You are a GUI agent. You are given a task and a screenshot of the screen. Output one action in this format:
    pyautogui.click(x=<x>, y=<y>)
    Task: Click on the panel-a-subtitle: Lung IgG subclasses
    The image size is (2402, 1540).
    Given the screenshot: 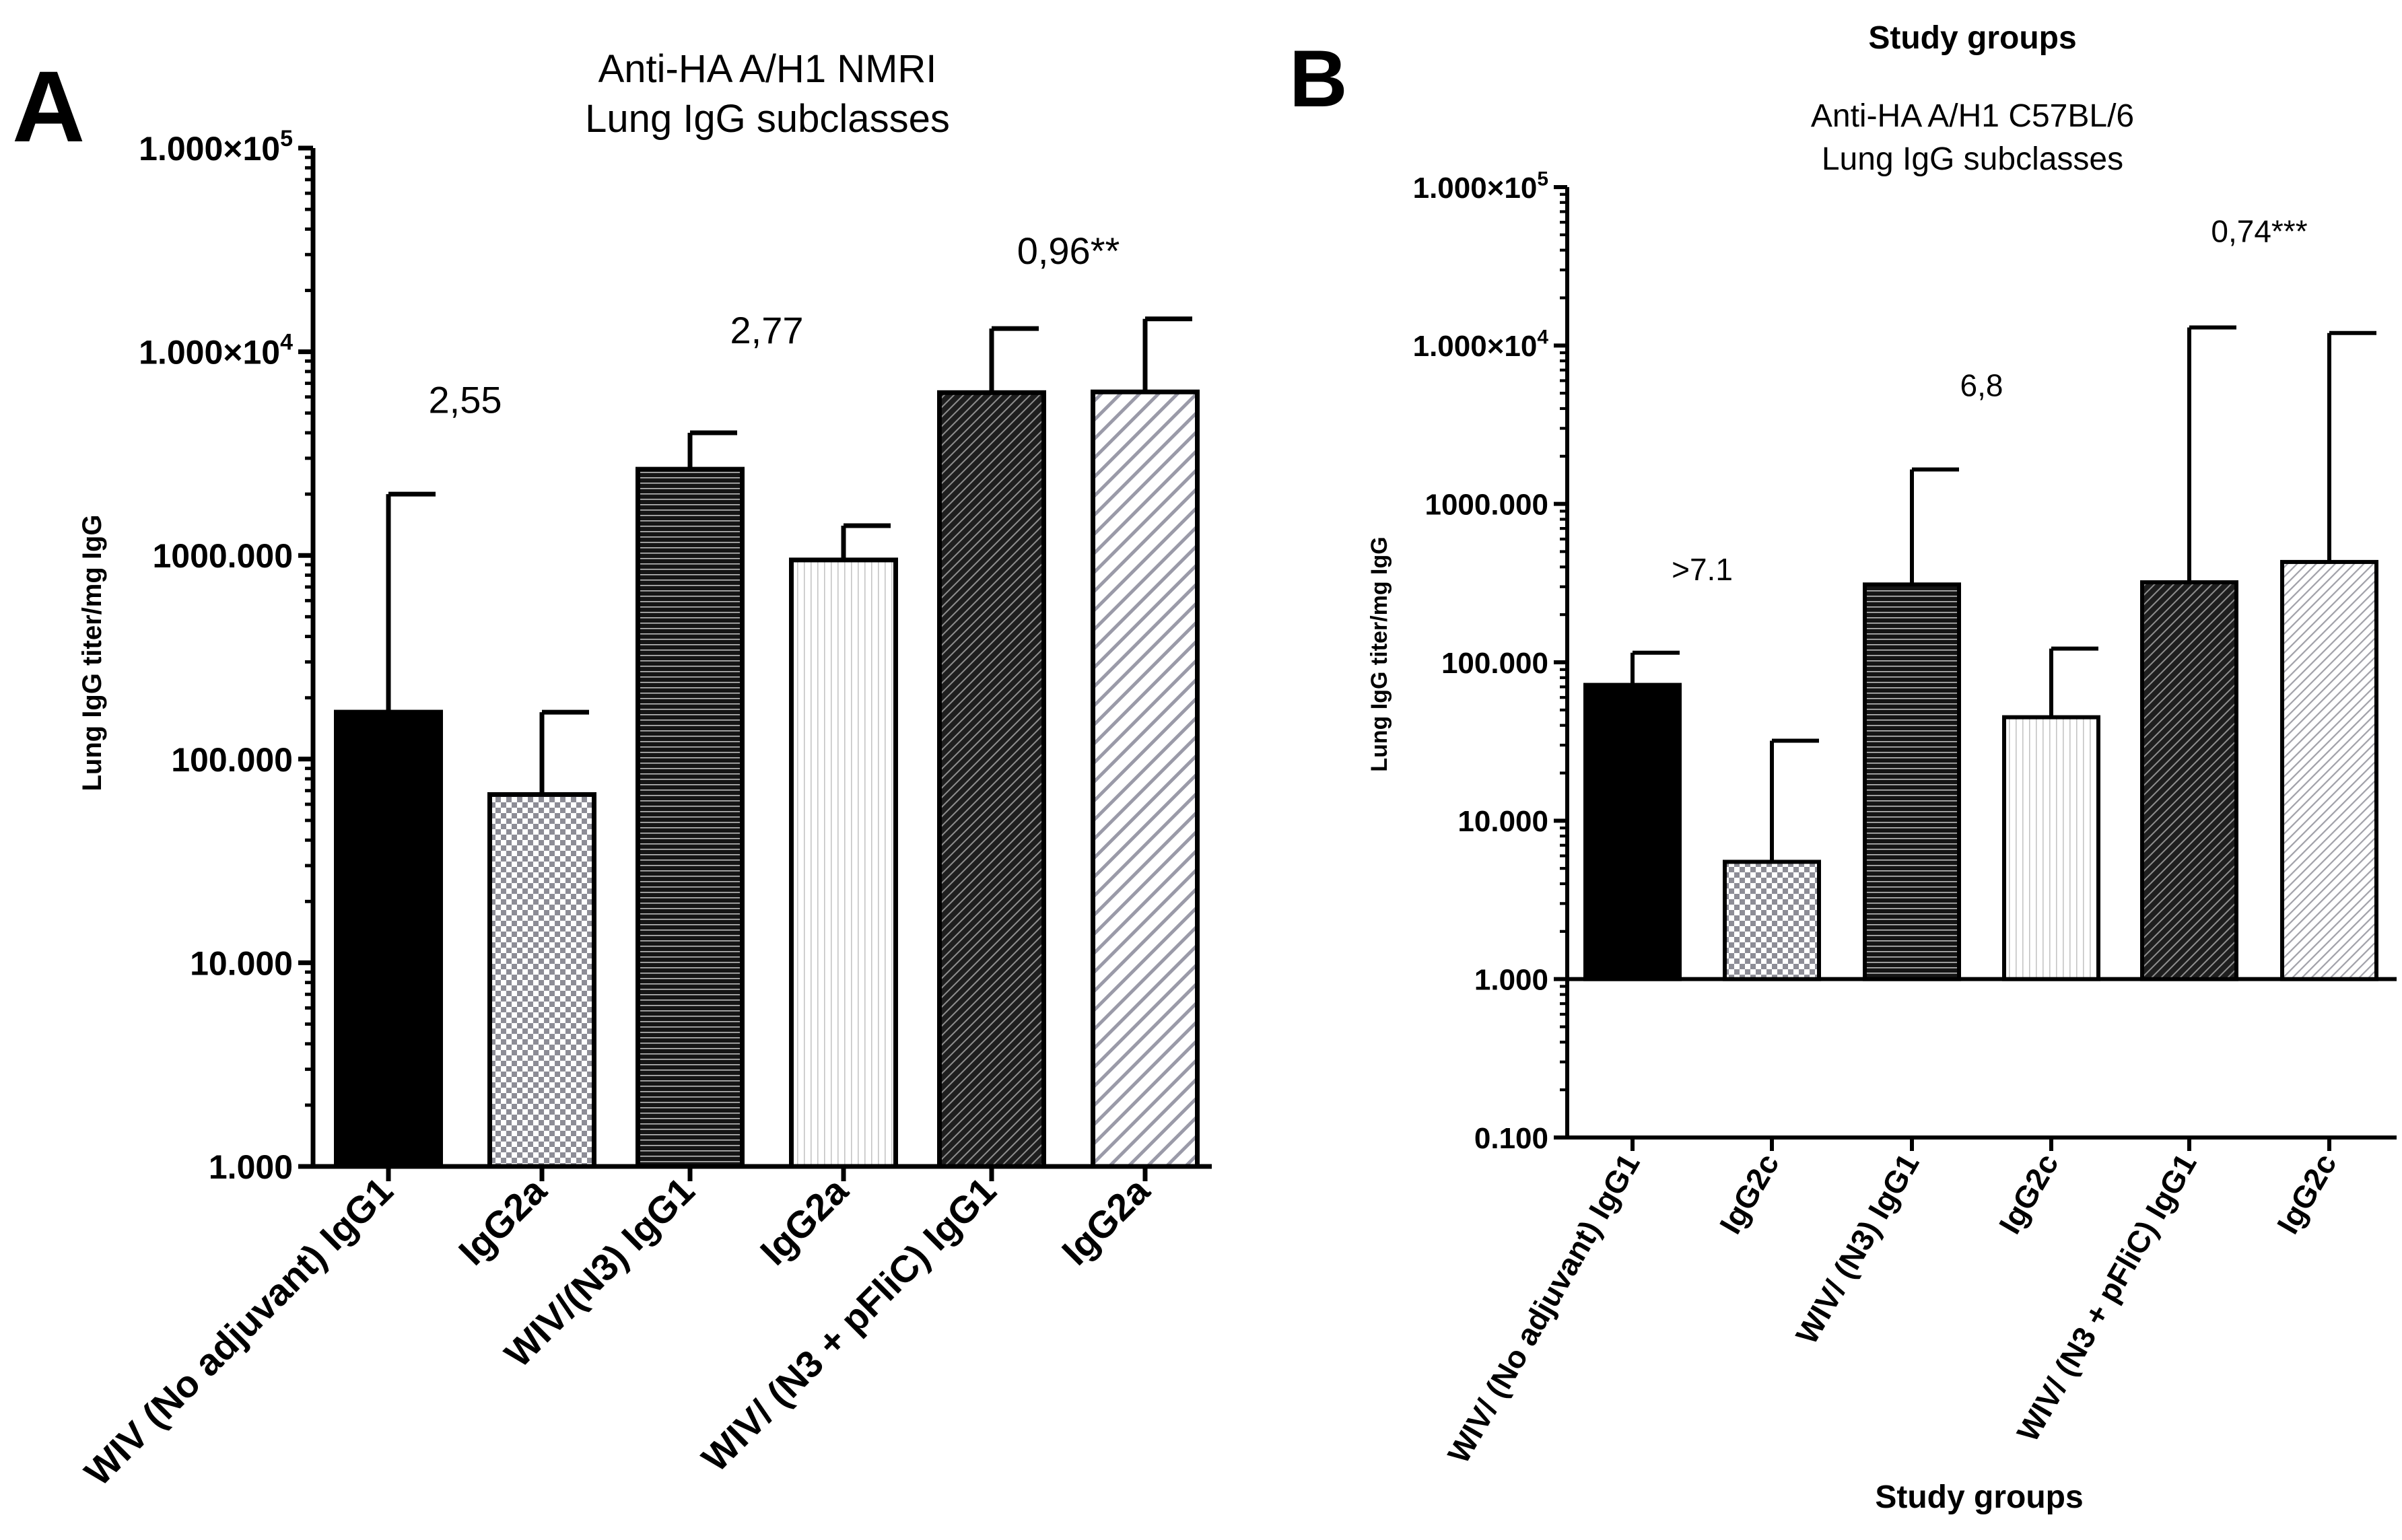 What is the action you would take?
    pyautogui.click(x=767, y=119)
    